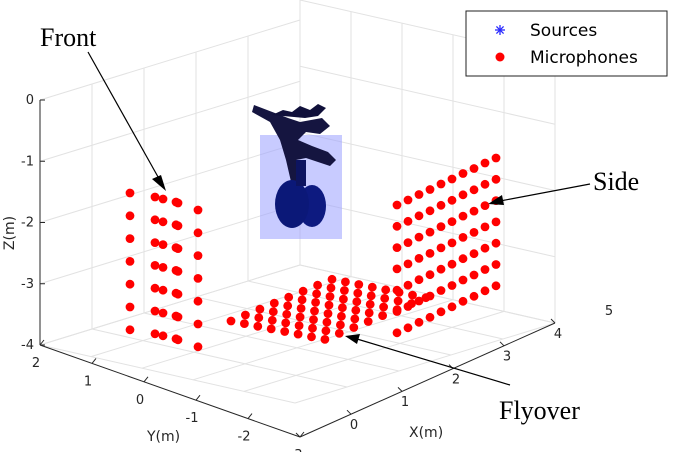 This screenshot has width=681, height=452. Describe the element at coordinates (545, 192) in the screenshot. I see `annotation-side-arrow` at that location.